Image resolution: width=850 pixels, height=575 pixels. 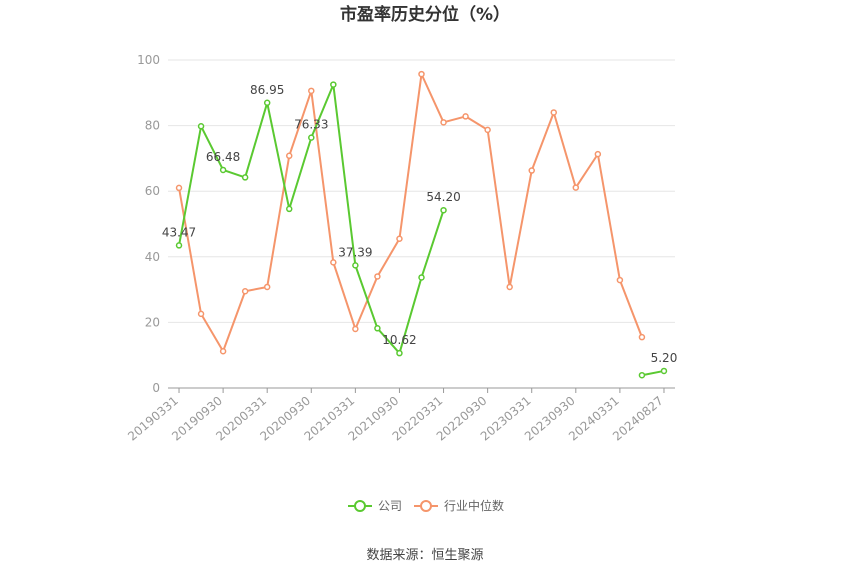 What do you see at coordinates (355, 252) in the screenshot?
I see `data-label: 37.39` at bounding box center [355, 252].